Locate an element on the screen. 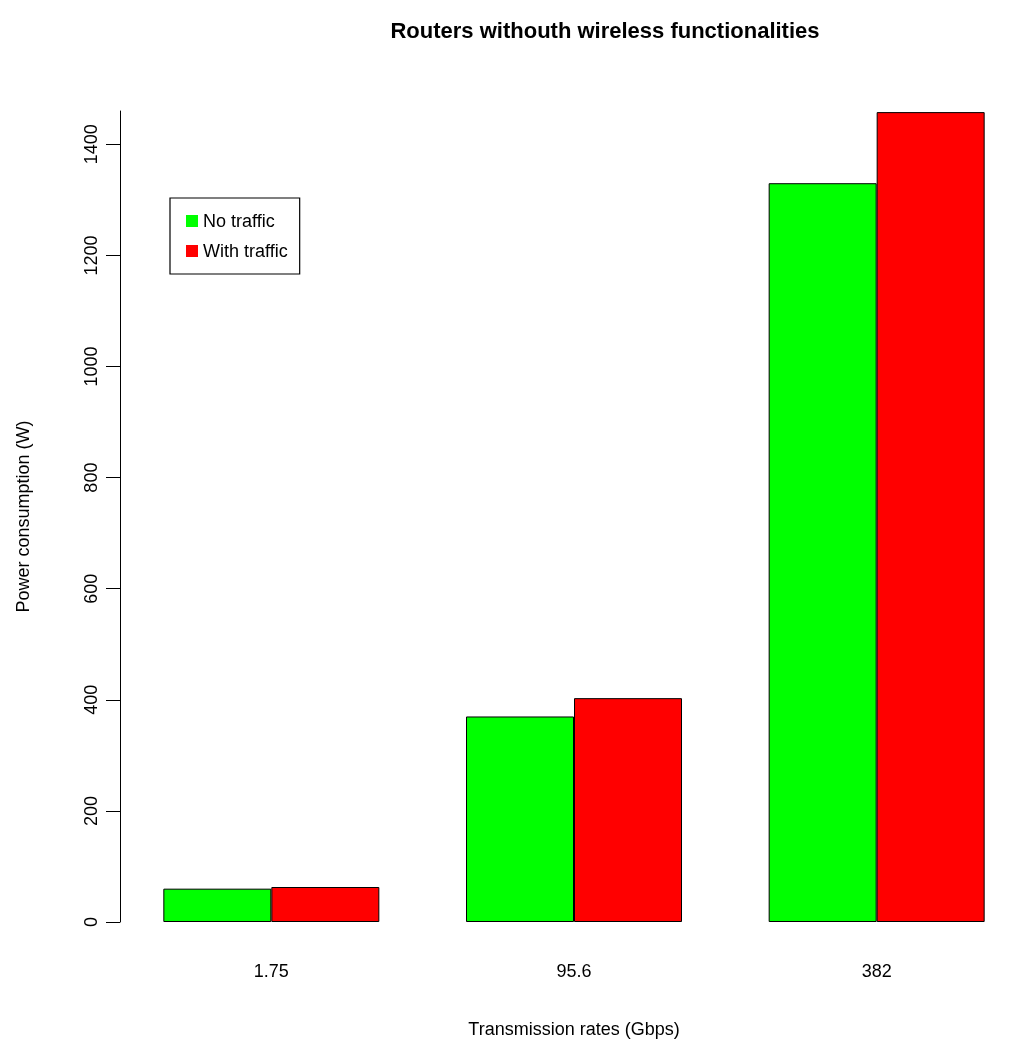  y-tick-label: 200 is located at coordinates (91, 810).